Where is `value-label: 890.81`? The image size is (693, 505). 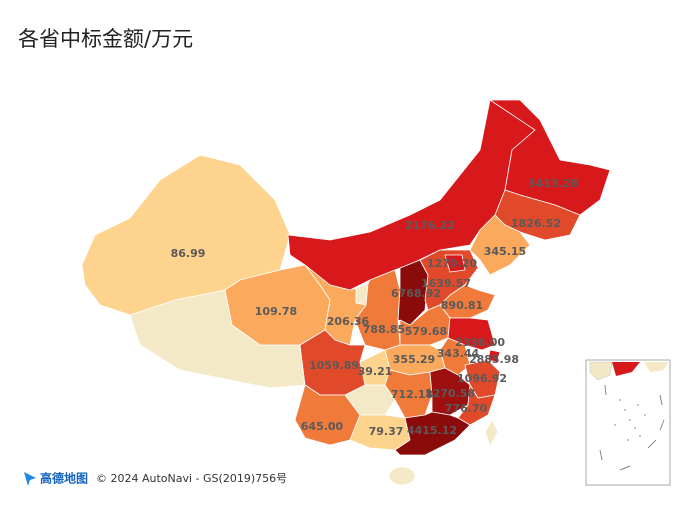 value-label: 890.81 is located at coordinates (462, 305).